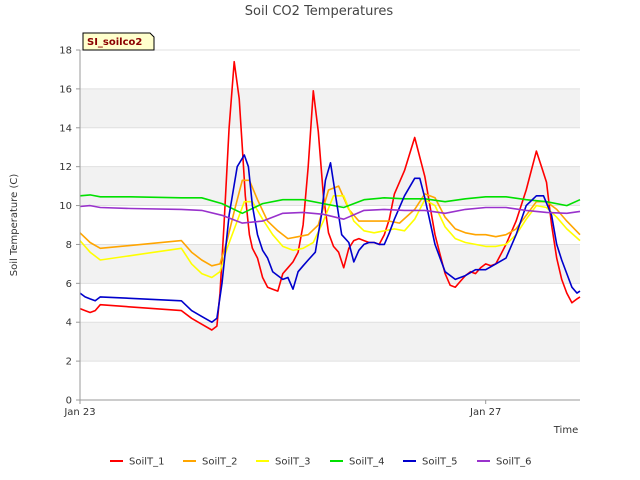 This screenshot has height=480, width=640. What do you see at coordinates (69, 323) in the screenshot?
I see `y-tick-label: 4` at bounding box center [69, 323].